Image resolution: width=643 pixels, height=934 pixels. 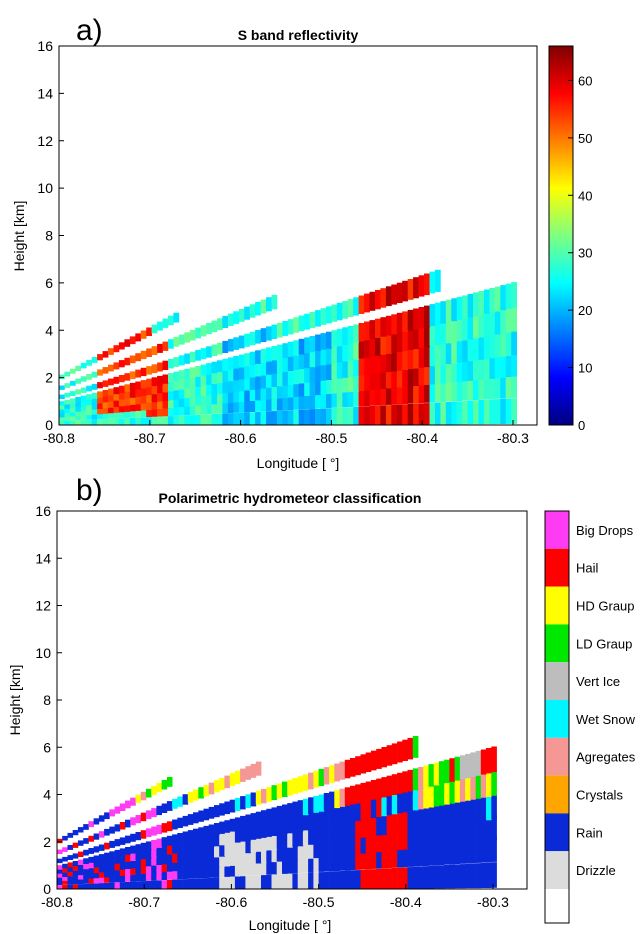 I want to click on x-tick-label: -80.4, so click(x=406, y=902).